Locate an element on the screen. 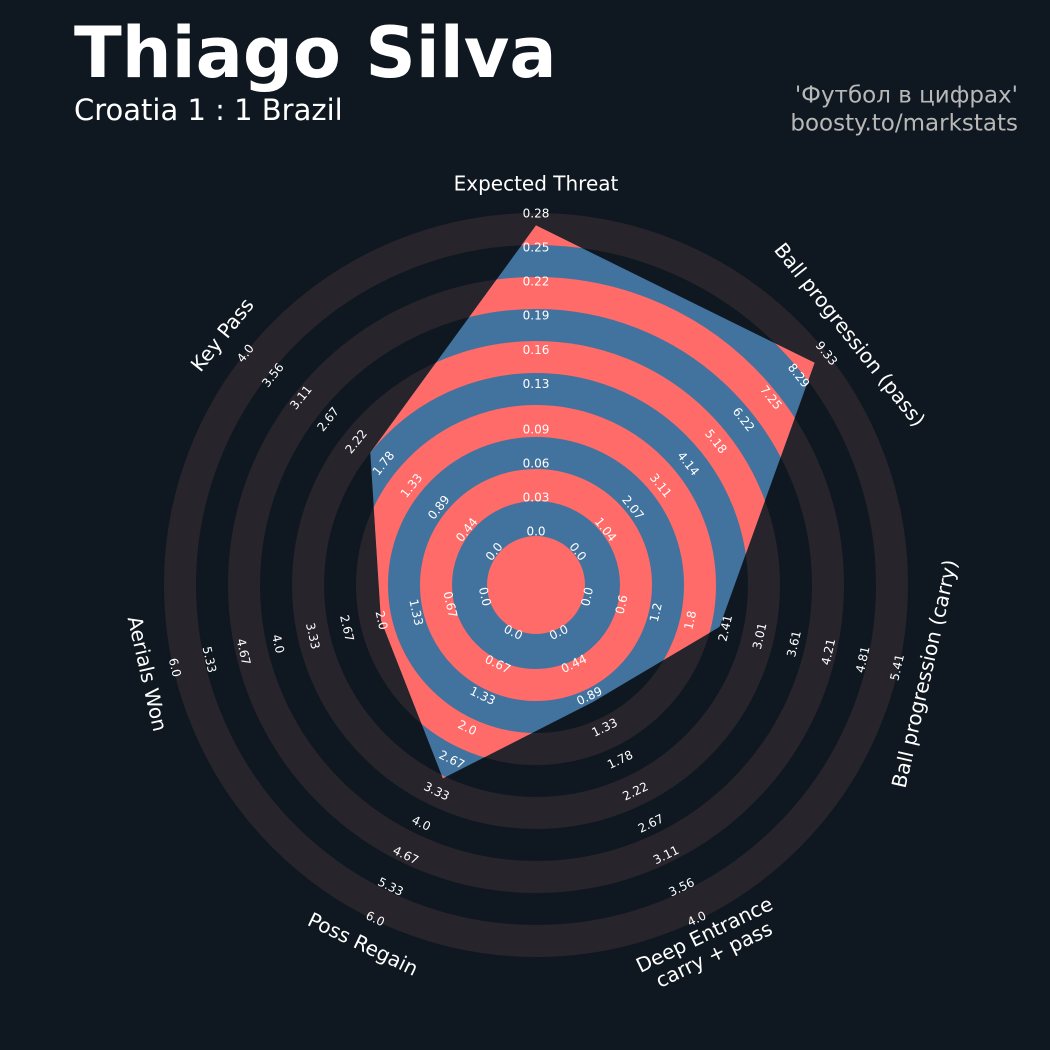 This screenshot has width=1050, height=1050. tick-label: 3.33 is located at coordinates (313, 635).